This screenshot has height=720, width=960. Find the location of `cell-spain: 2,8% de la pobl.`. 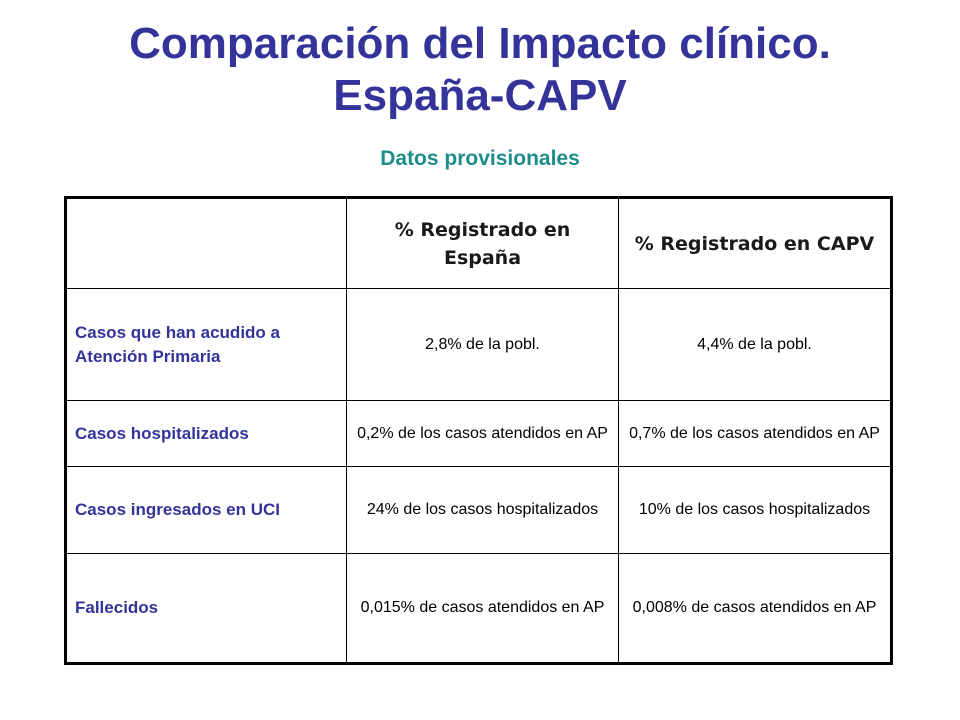

cell-spain: 2,8% de la pobl. is located at coordinates (482, 344).